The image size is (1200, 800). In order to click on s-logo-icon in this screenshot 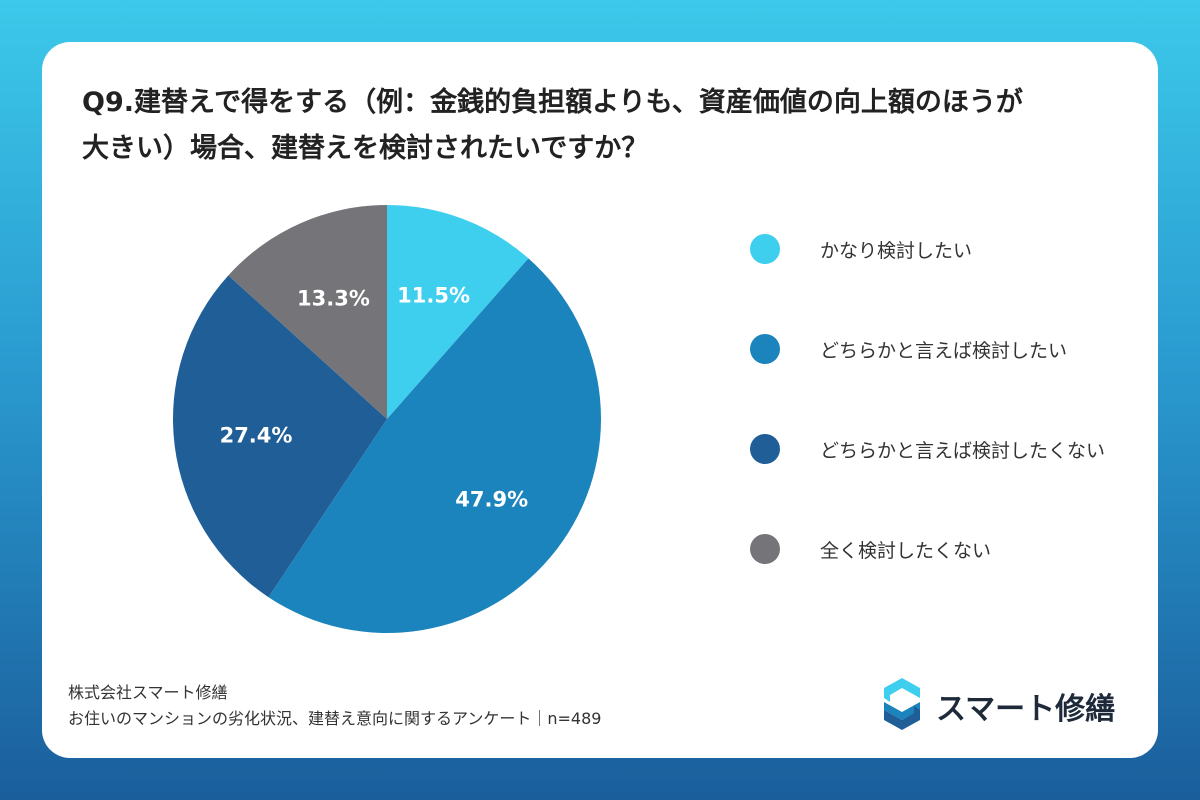, I will do `click(902, 704)`.